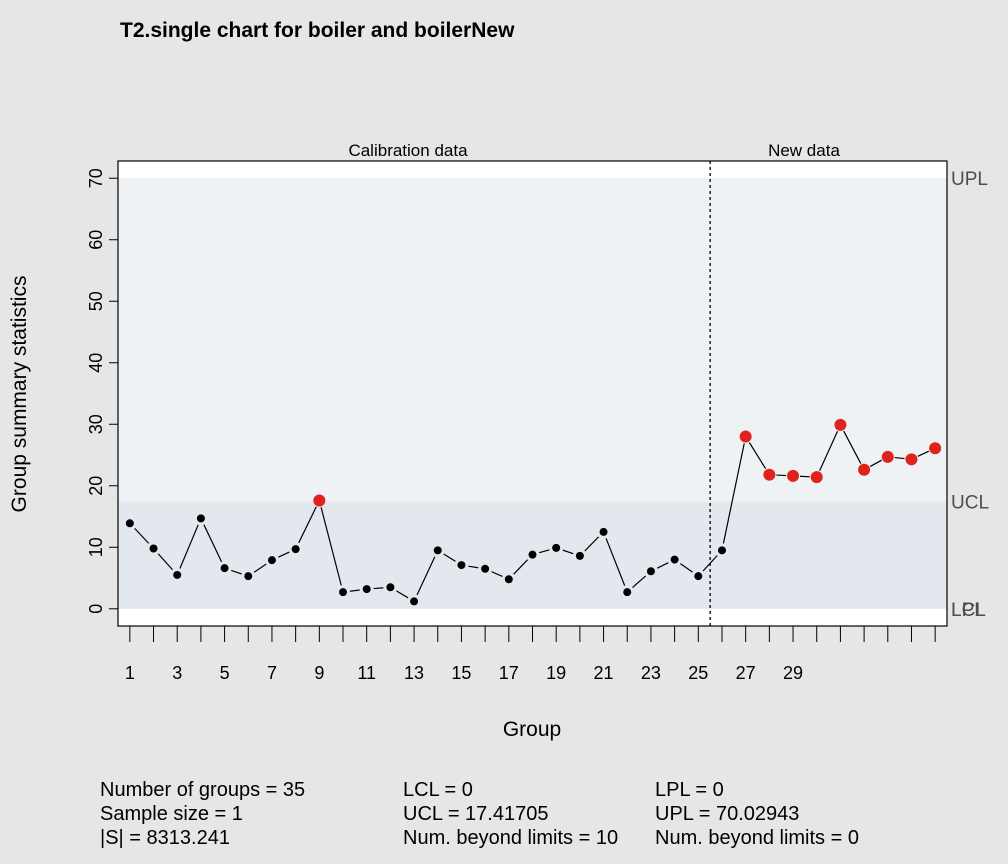 This screenshot has height=864, width=1008. Describe the element at coordinates (96, 609) in the screenshot. I see `y-tick-label: 0` at that location.